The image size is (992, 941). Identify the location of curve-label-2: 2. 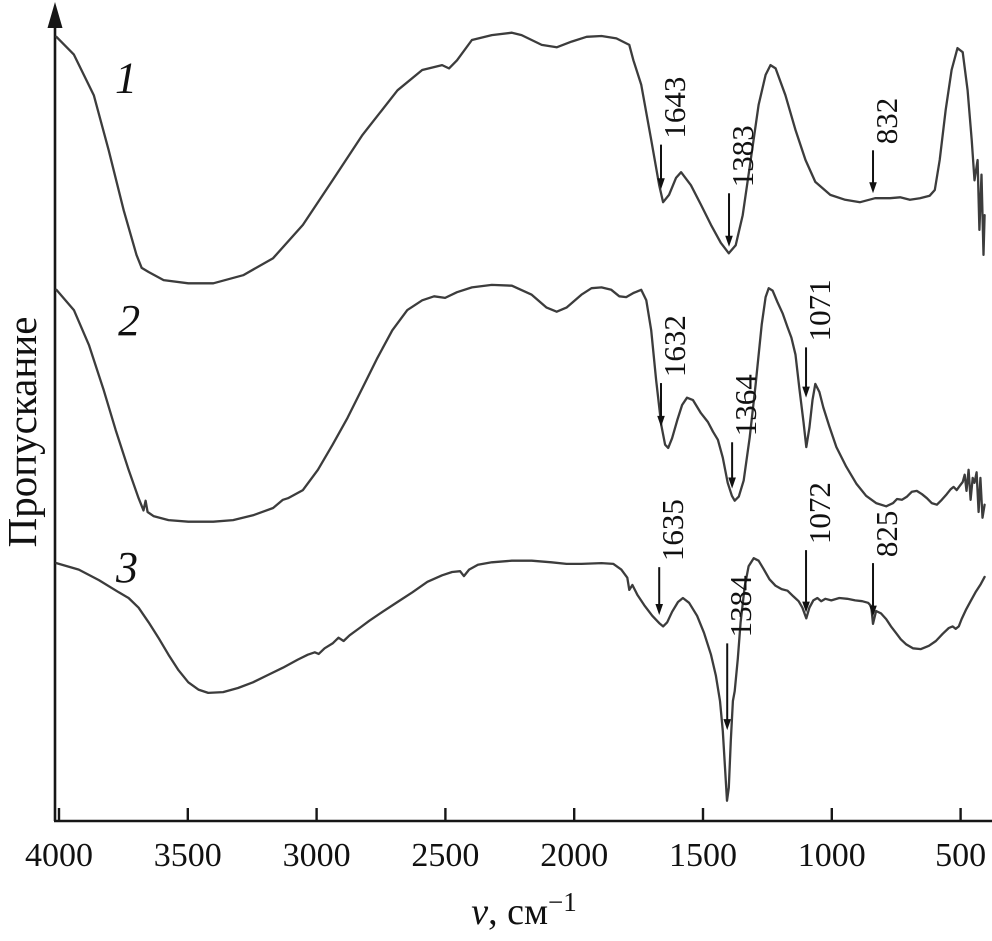
(129, 320).